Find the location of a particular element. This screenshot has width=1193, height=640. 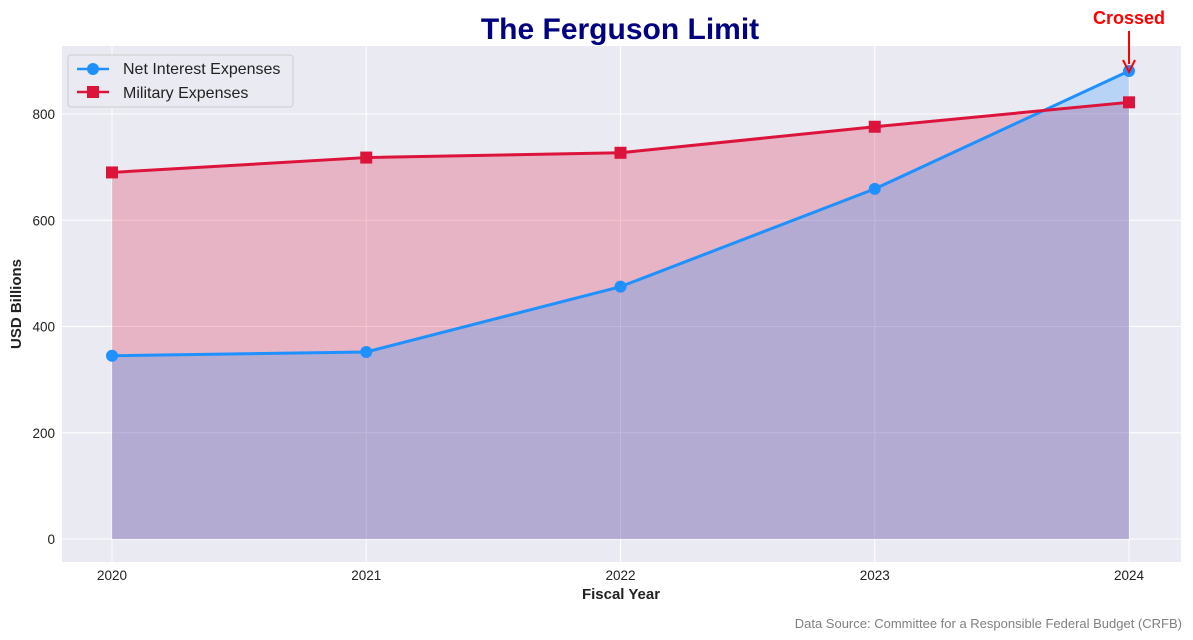

x-tick-label: 2021 is located at coordinates (366, 575).